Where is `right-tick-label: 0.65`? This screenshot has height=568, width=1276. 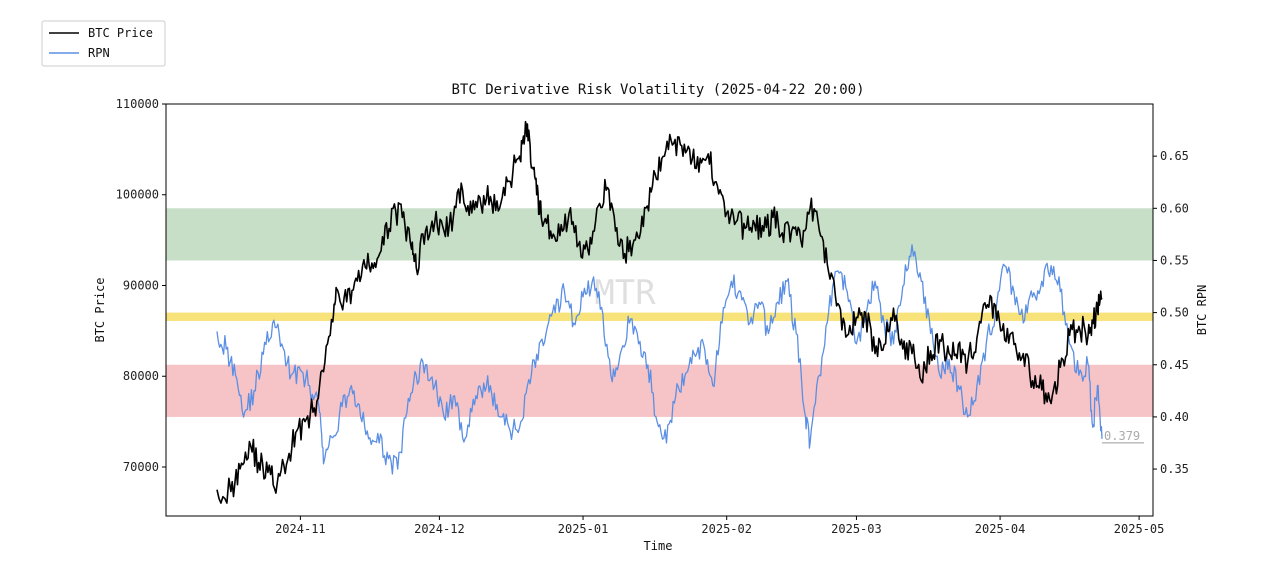
right-tick-label: 0.65 is located at coordinates (1174, 156).